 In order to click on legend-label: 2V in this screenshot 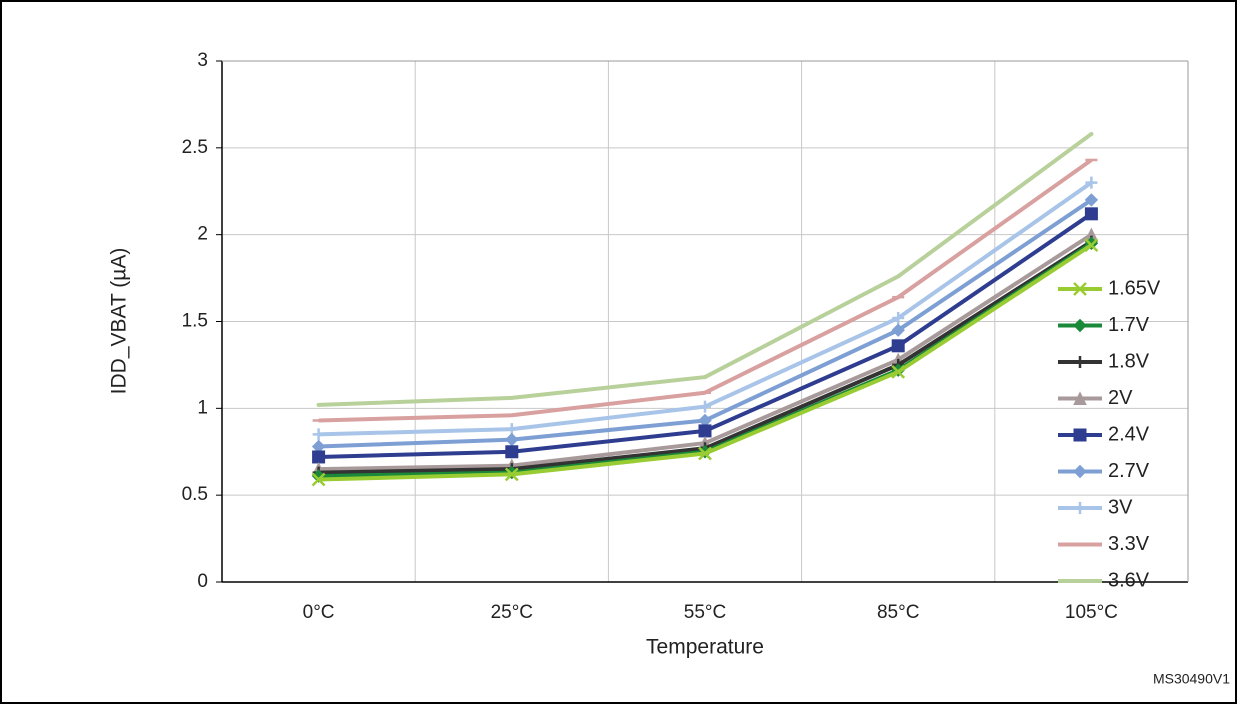, I will do `click(1120, 398)`.